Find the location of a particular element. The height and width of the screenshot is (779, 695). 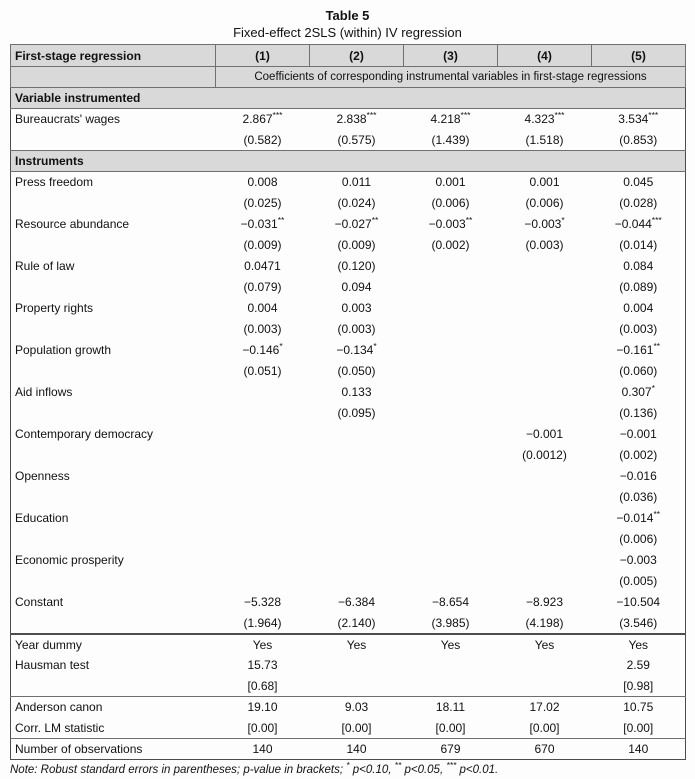

row-label: Press freedom is located at coordinates (54, 182).